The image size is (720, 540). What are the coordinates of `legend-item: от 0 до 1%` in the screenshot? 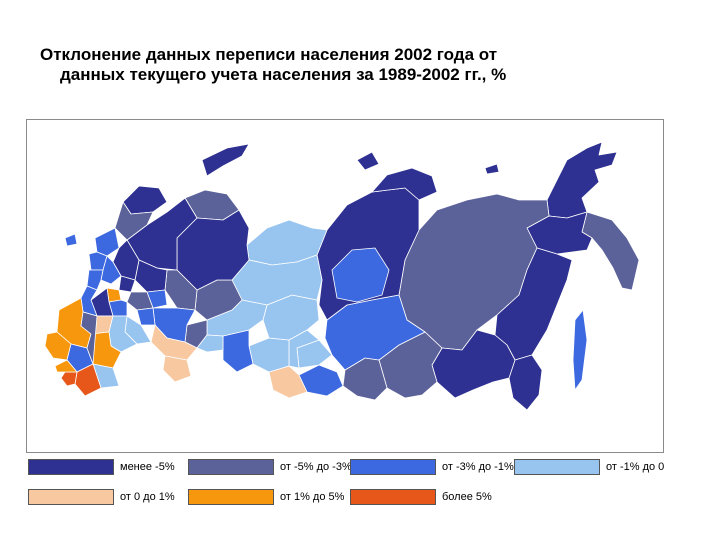 It's located at (101, 497).